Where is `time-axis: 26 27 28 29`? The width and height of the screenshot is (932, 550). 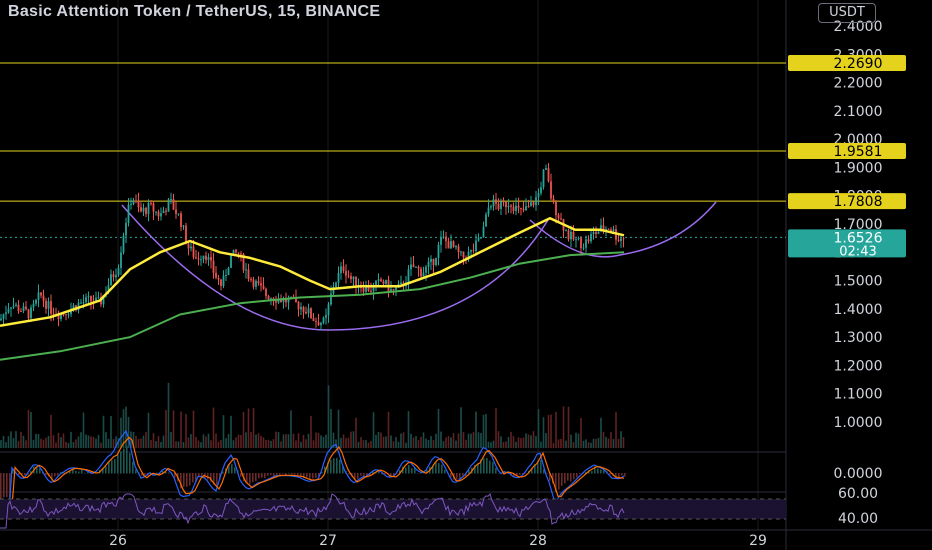 time-axis: 26 27 28 29 is located at coordinates (438, 541).